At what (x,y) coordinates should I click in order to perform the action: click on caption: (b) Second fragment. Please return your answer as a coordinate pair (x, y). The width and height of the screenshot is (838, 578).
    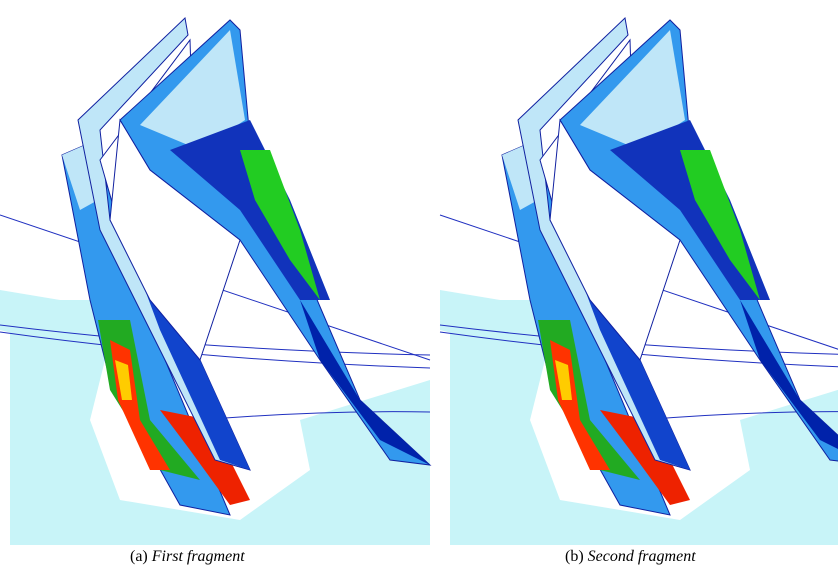
    Looking at the image, I should click on (630, 557).